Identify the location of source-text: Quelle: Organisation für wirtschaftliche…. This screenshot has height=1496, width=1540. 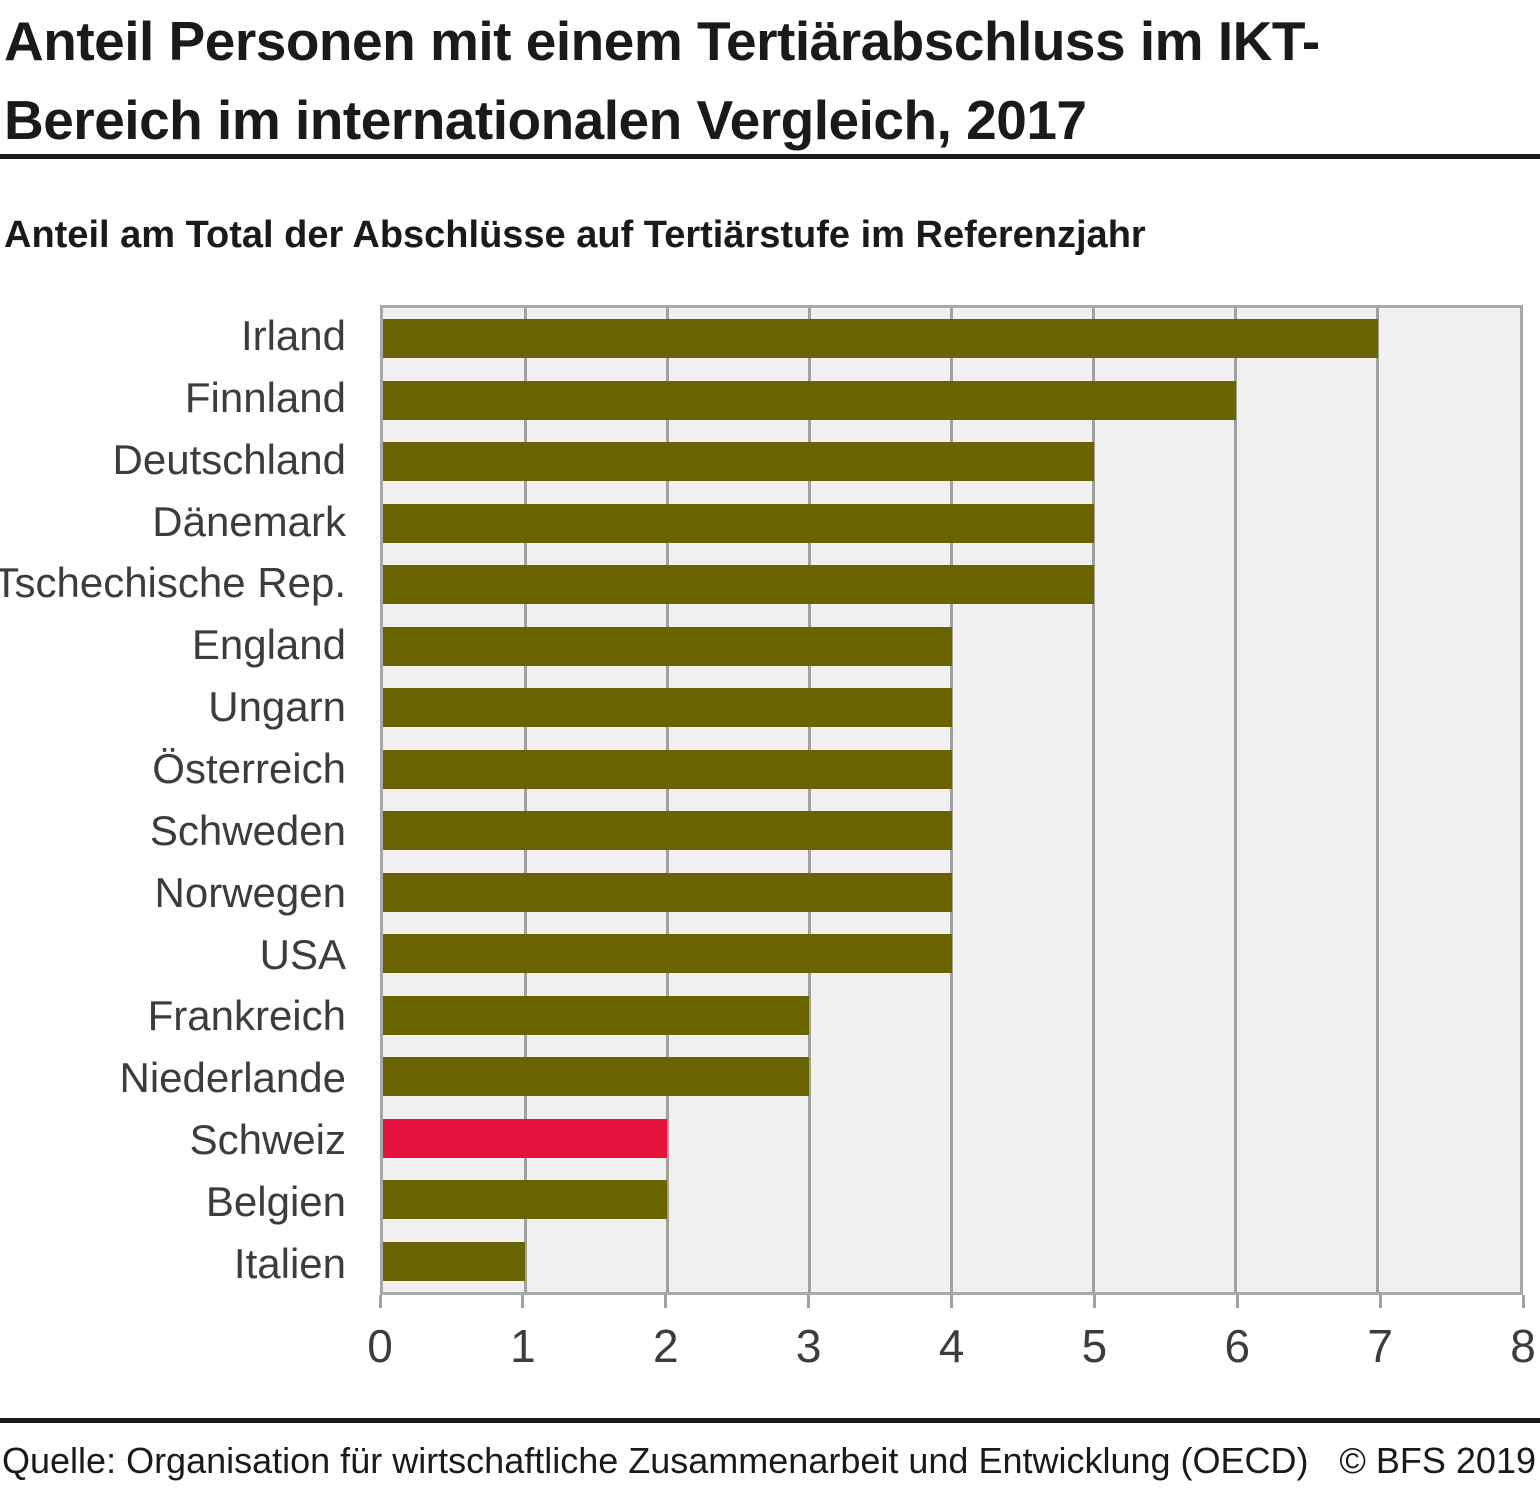
(655, 1460).